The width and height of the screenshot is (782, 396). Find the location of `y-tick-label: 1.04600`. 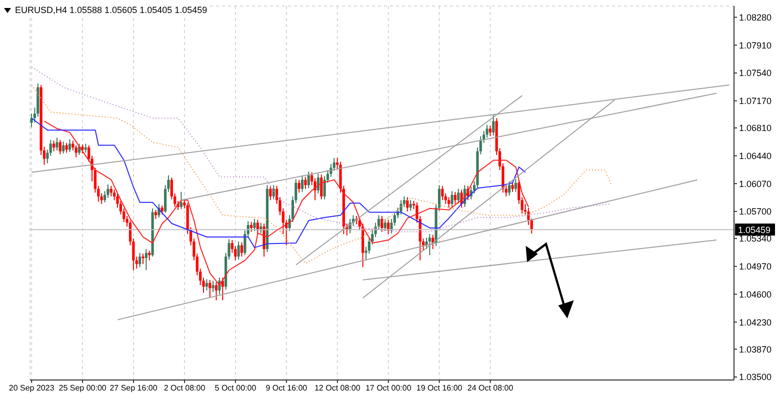

y-tick-label: 1.04600 is located at coordinates (755, 294).